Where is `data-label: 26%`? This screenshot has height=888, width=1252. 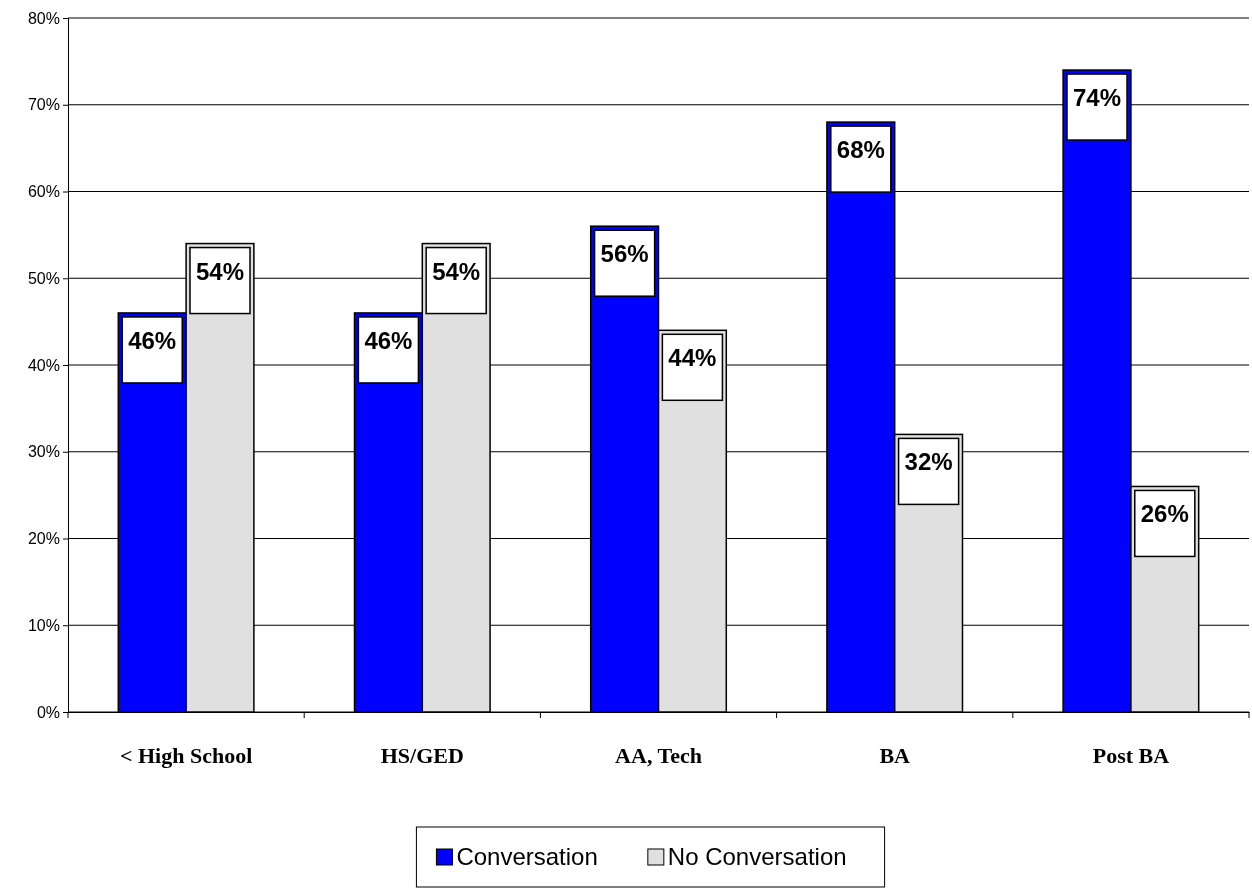 data-label: 26% is located at coordinates (1164, 514).